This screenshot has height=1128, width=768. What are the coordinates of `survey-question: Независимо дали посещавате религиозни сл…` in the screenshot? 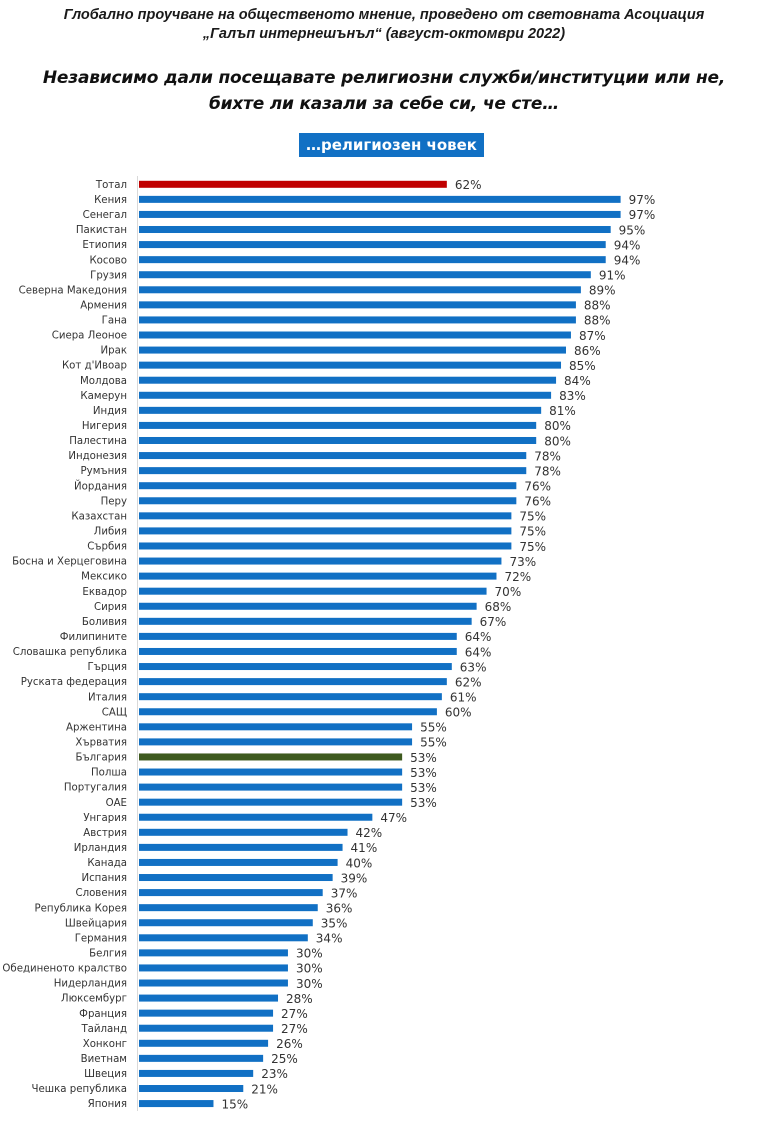 It's located at (384, 91).